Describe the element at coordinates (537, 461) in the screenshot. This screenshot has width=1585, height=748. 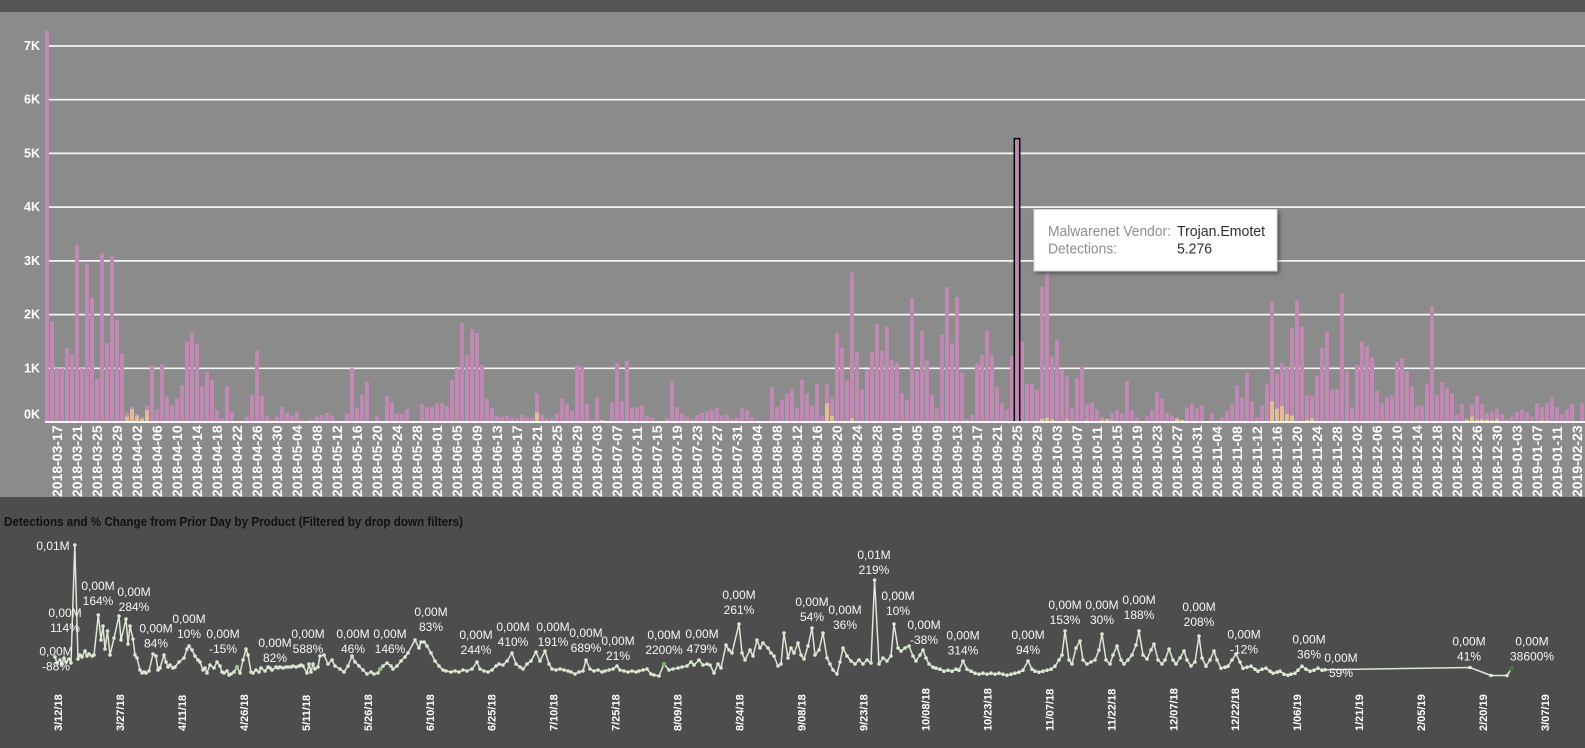
I see `svg-text: 2018-06-21` at that location.